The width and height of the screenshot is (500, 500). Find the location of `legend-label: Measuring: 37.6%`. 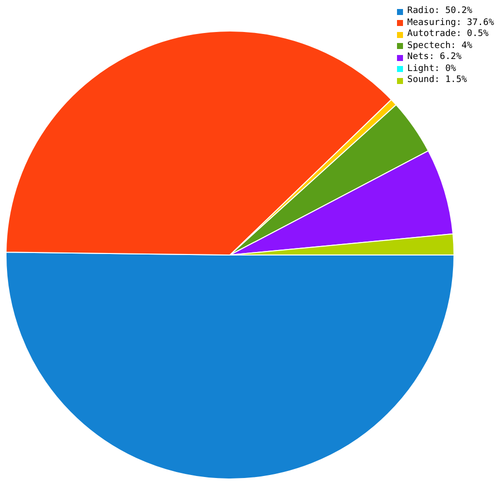

legend-label: Measuring: 37.6% is located at coordinates (450, 23).